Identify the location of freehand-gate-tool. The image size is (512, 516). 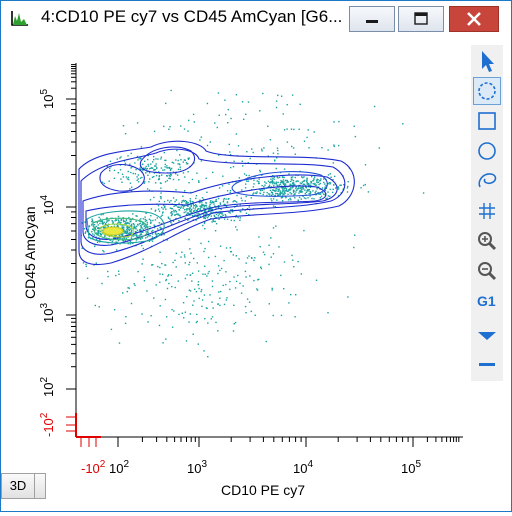
(487, 181).